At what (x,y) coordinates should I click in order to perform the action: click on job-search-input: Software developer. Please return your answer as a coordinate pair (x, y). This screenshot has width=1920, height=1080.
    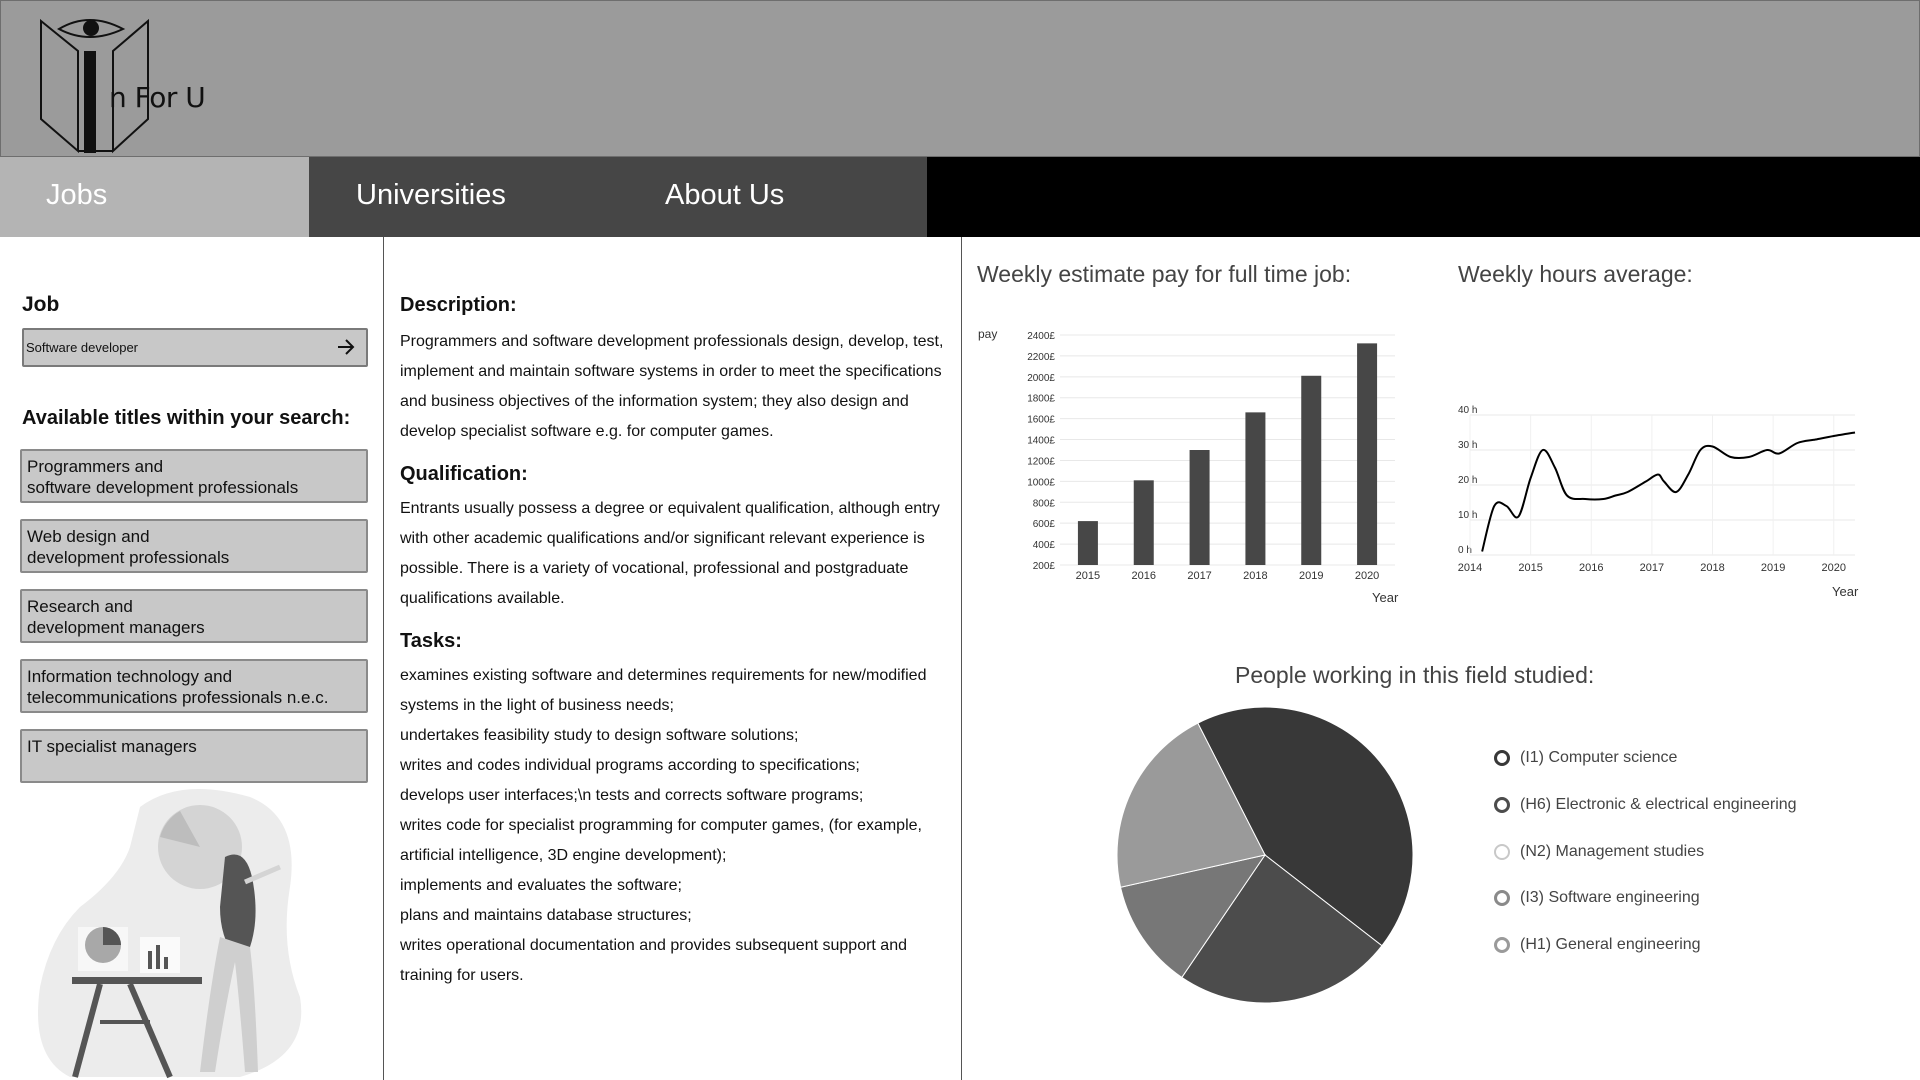
    Looking at the image, I should click on (195, 347).